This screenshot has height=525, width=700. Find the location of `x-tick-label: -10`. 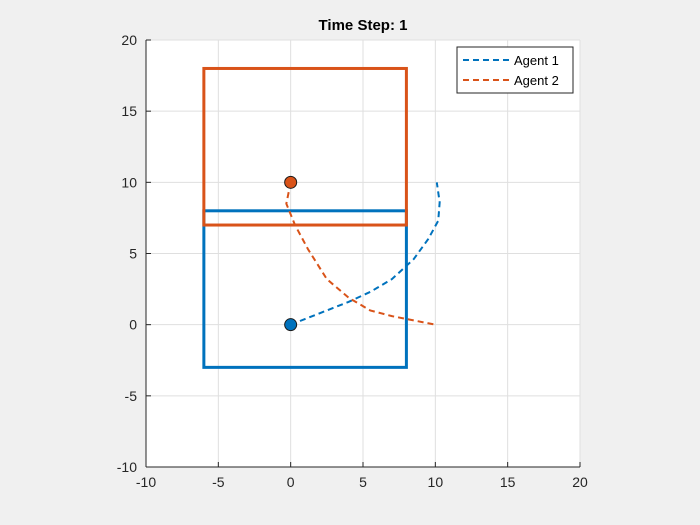

x-tick-label: -10 is located at coordinates (146, 482).